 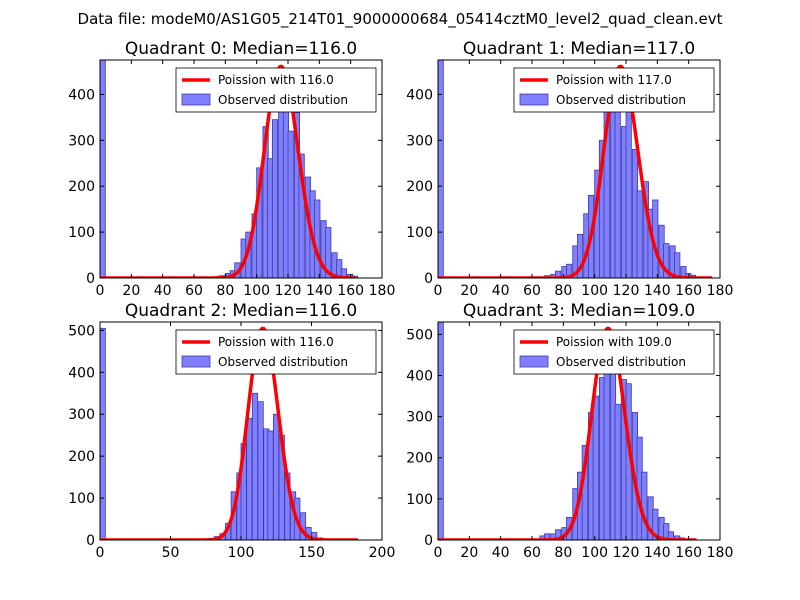 I want to click on x-tick-label: 50, so click(x=171, y=553).